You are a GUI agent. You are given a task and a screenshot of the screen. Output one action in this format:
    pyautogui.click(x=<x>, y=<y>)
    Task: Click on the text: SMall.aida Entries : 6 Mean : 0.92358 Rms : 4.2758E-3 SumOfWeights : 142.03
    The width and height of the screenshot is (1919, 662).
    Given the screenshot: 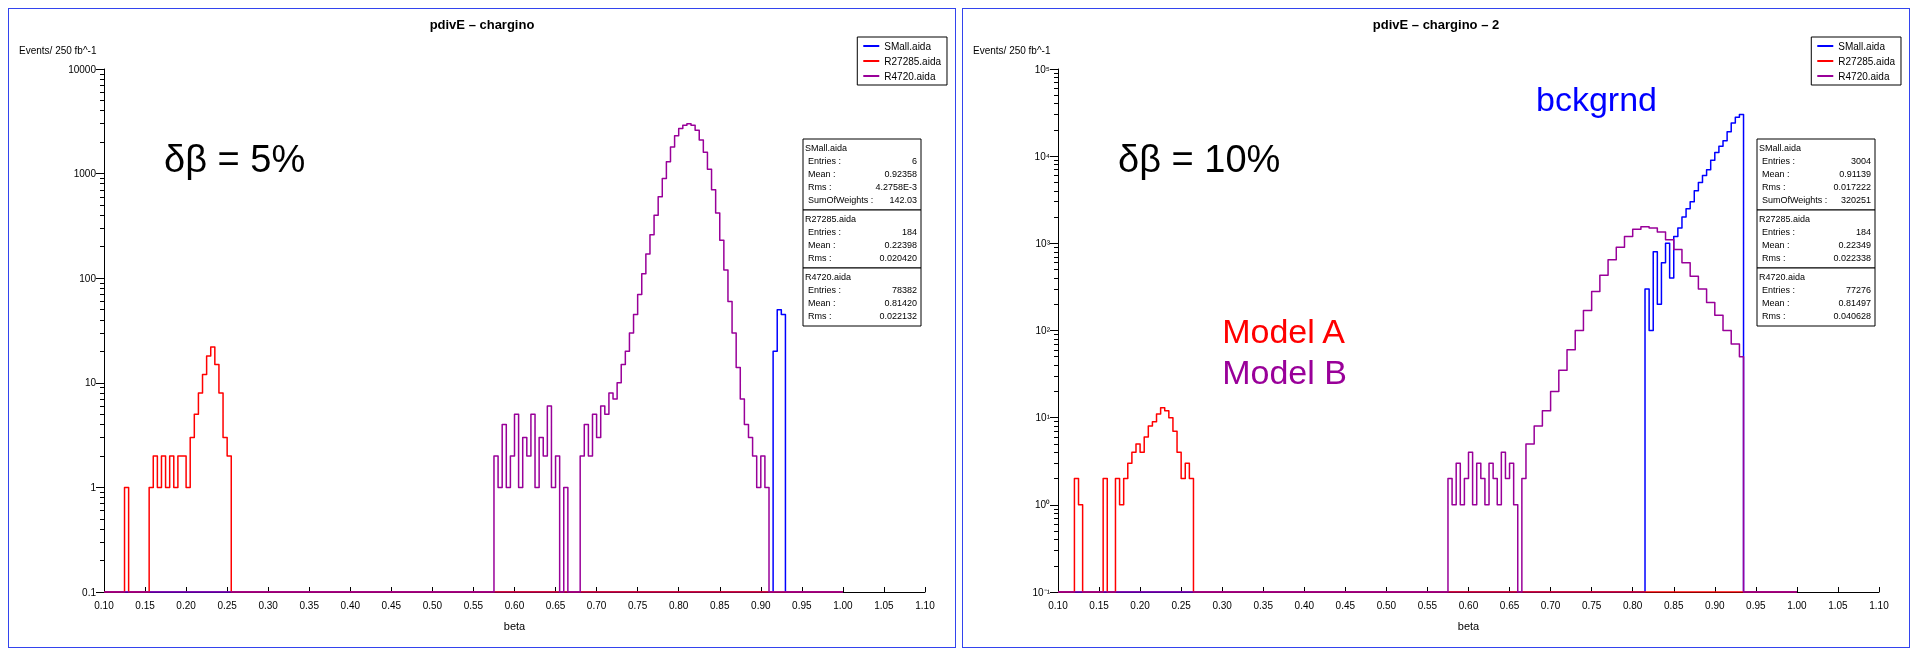 What is the action you would take?
    pyautogui.click(x=861, y=173)
    